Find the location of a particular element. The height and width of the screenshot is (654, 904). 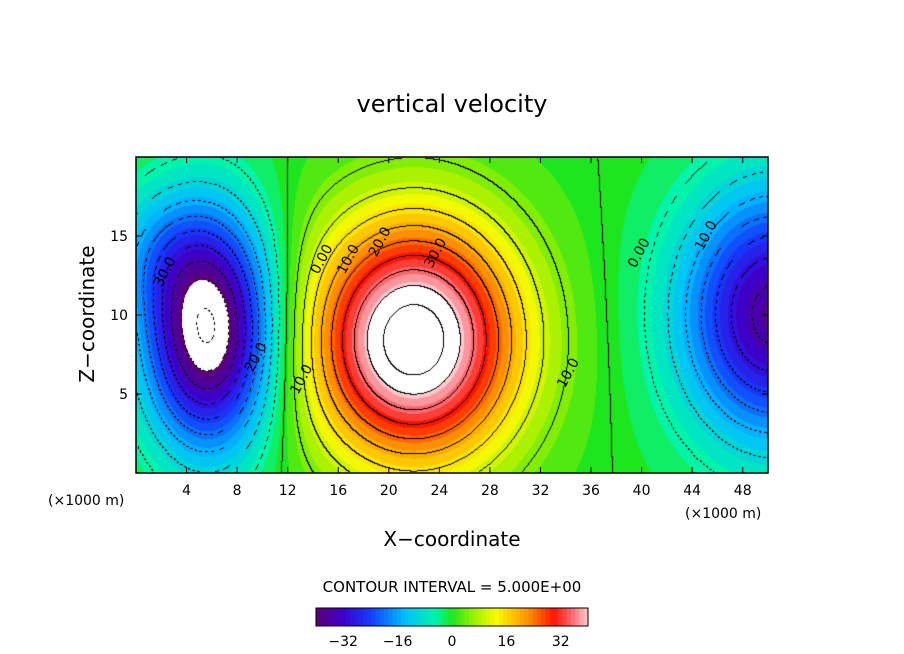

x-tick-label: 28 is located at coordinates (490, 491).